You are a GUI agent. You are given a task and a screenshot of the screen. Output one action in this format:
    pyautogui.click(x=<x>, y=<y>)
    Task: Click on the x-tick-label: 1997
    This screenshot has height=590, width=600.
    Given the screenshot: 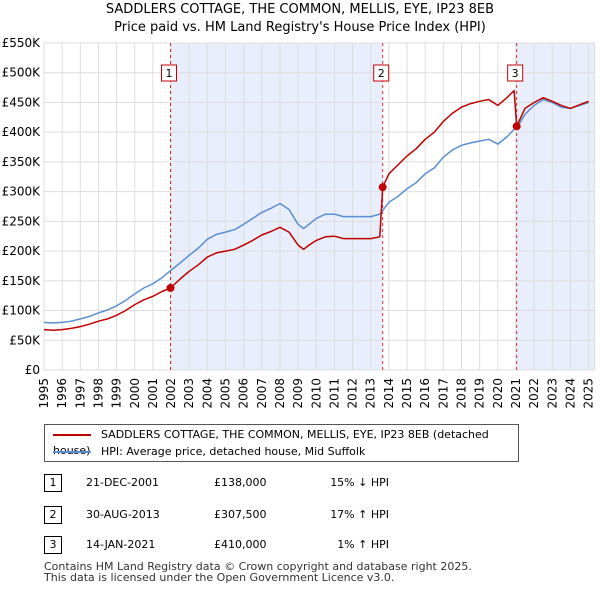 What is the action you would take?
    pyautogui.click(x=80, y=393)
    